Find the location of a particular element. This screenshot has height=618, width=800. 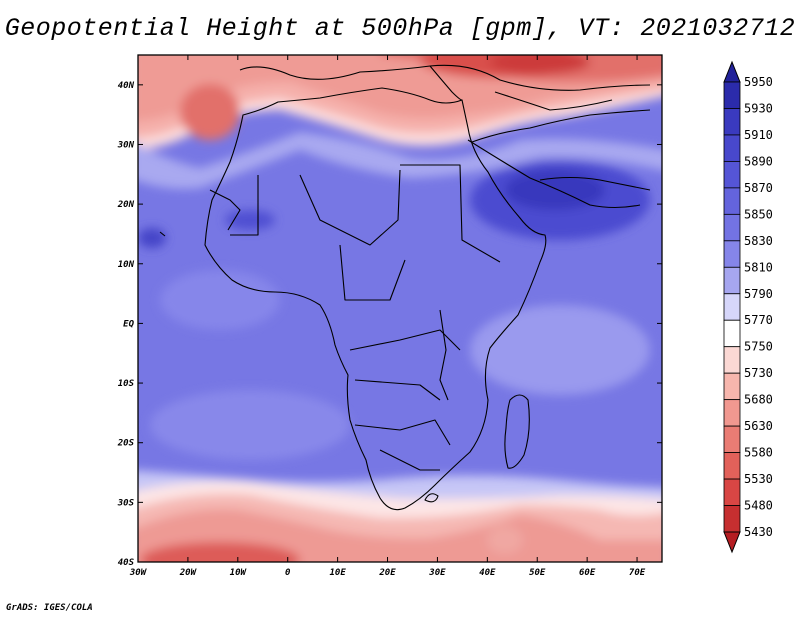

colorbar-label: 5580 is located at coordinates (758, 453).